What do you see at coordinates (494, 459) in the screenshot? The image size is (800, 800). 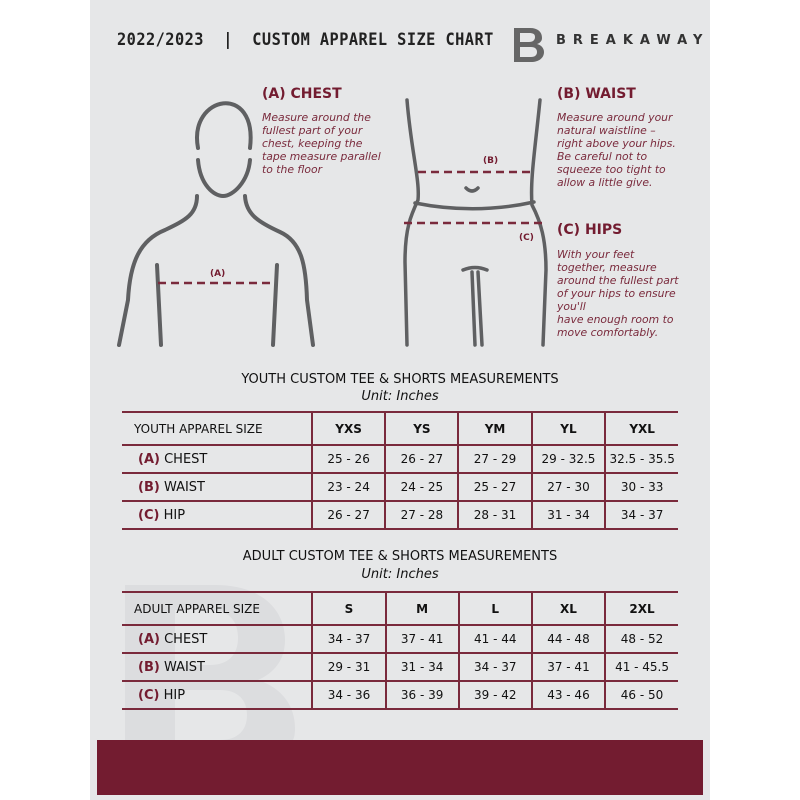 I see `measurement-value: 27 - 29` at bounding box center [494, 459].